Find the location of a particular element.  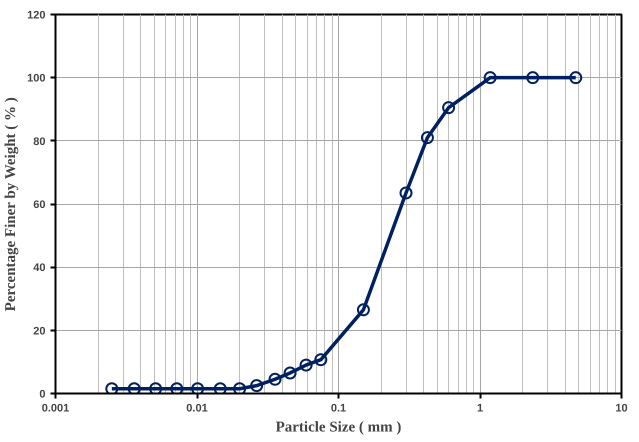

y-tick-label: 80 is located at coordinates (39, 142).